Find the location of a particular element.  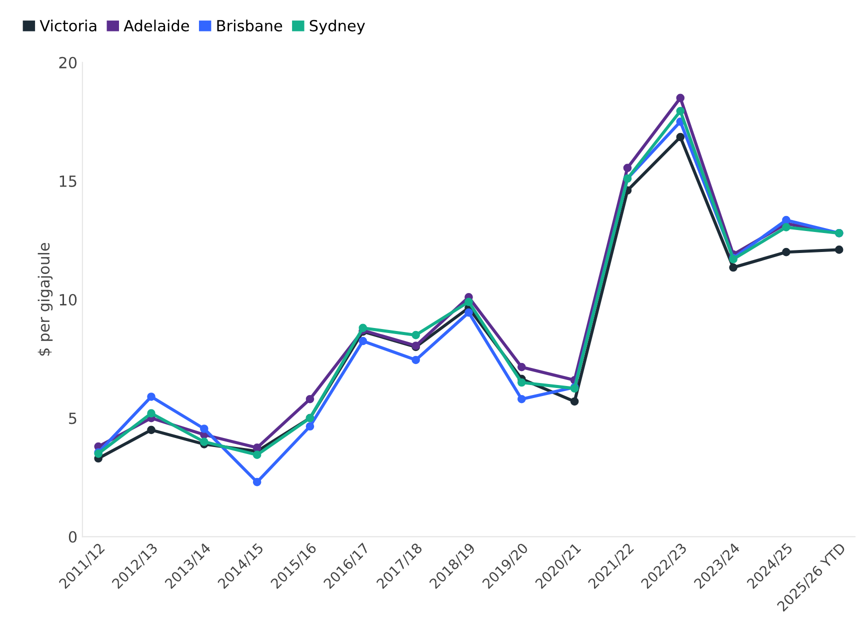

y-tick-label: 0 is located at coordinates (72, 537).